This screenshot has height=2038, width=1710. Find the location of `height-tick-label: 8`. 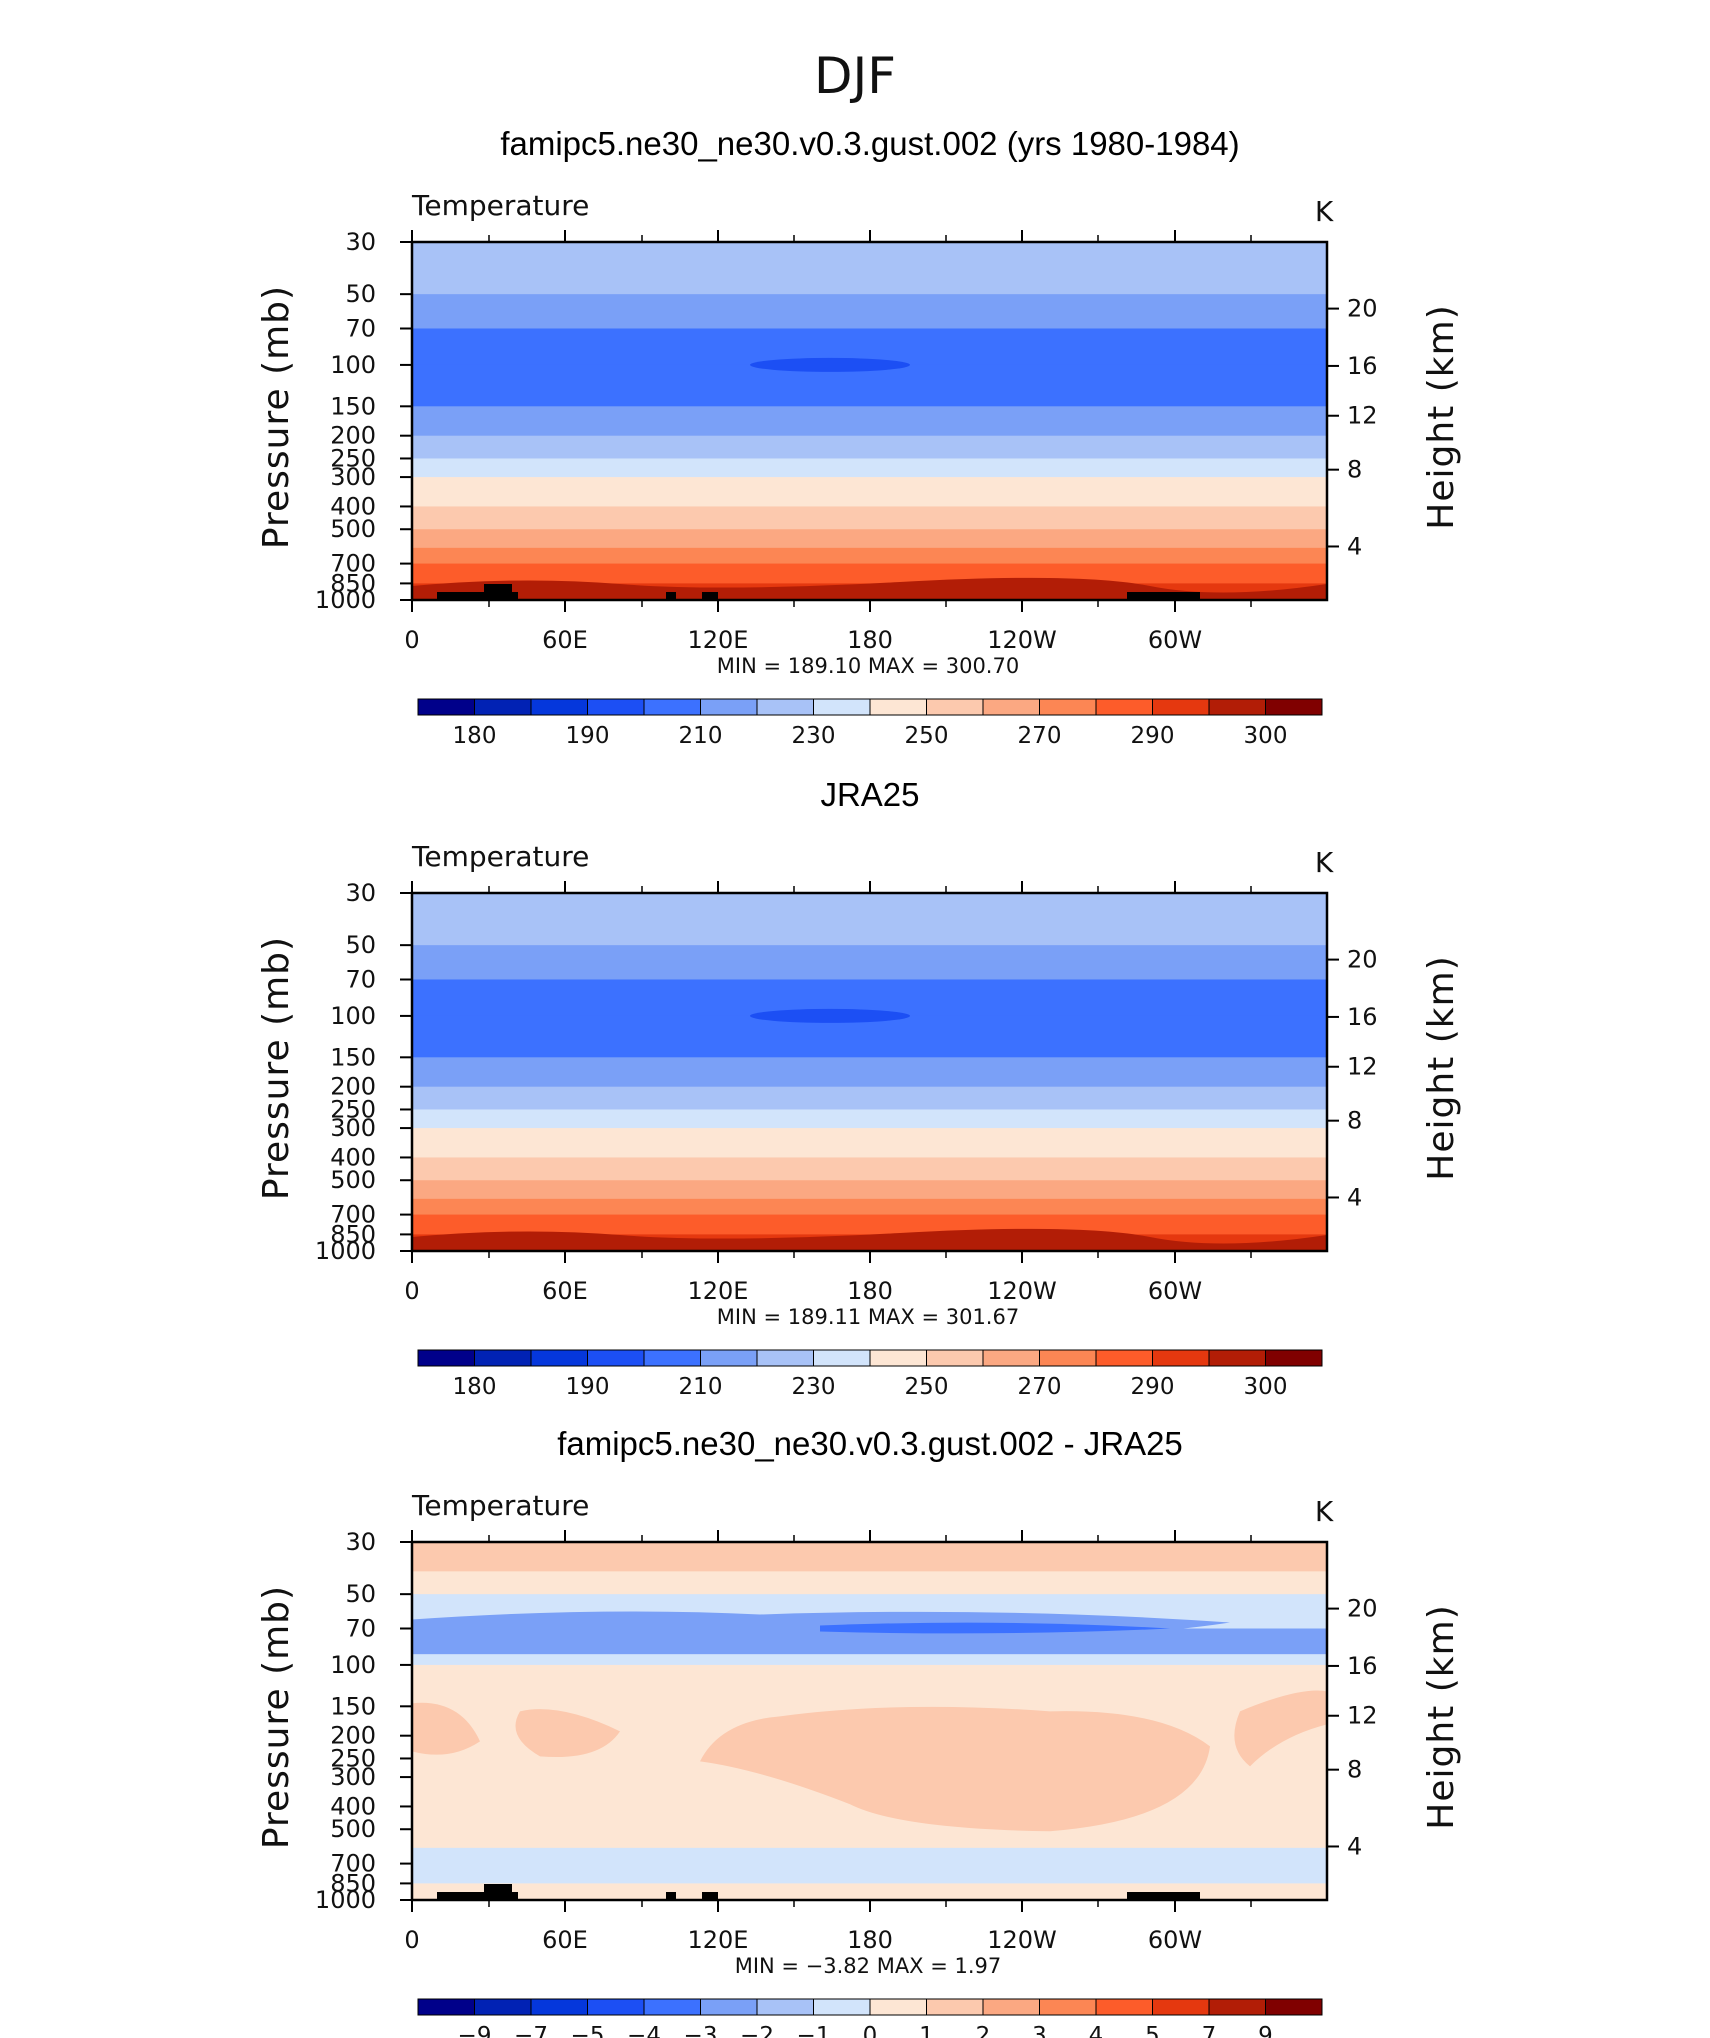

height-tick-label: 8 is located at coordinates (1354, 470).